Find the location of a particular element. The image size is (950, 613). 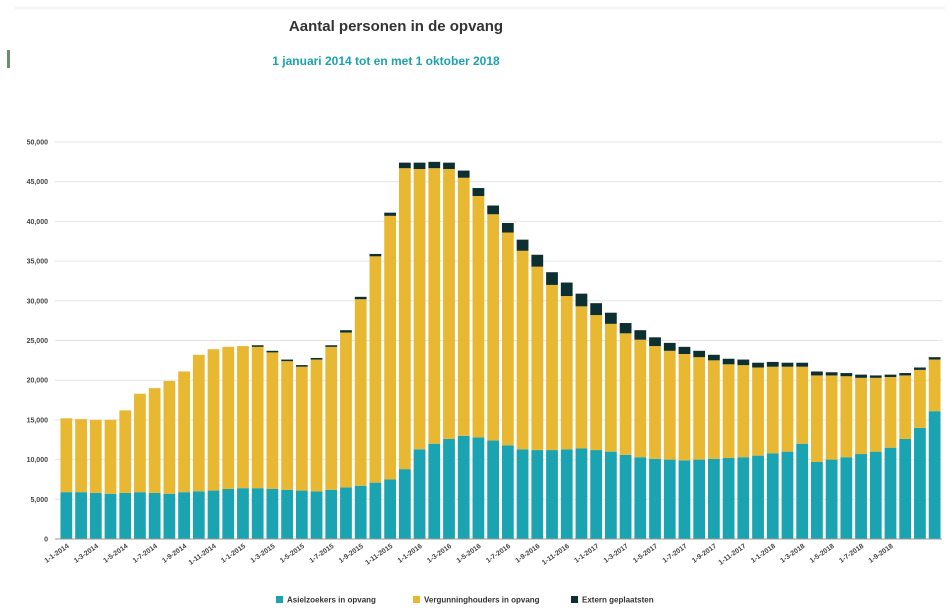

y-tick-label: 40,000 is located at coordinates (38, 222).